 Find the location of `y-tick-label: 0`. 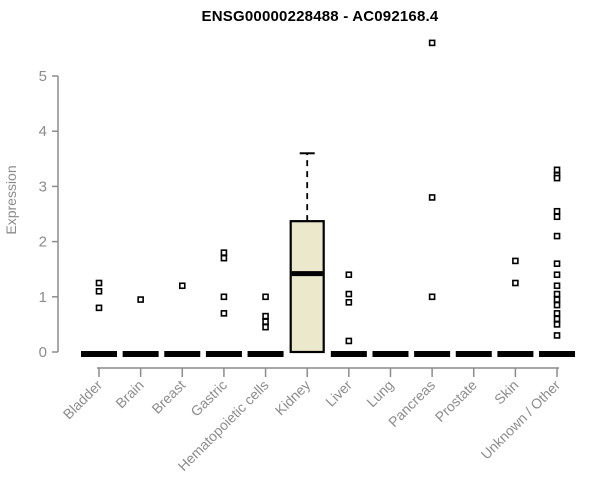

y-tick-label: 0 is located at coordinates (43, 352).